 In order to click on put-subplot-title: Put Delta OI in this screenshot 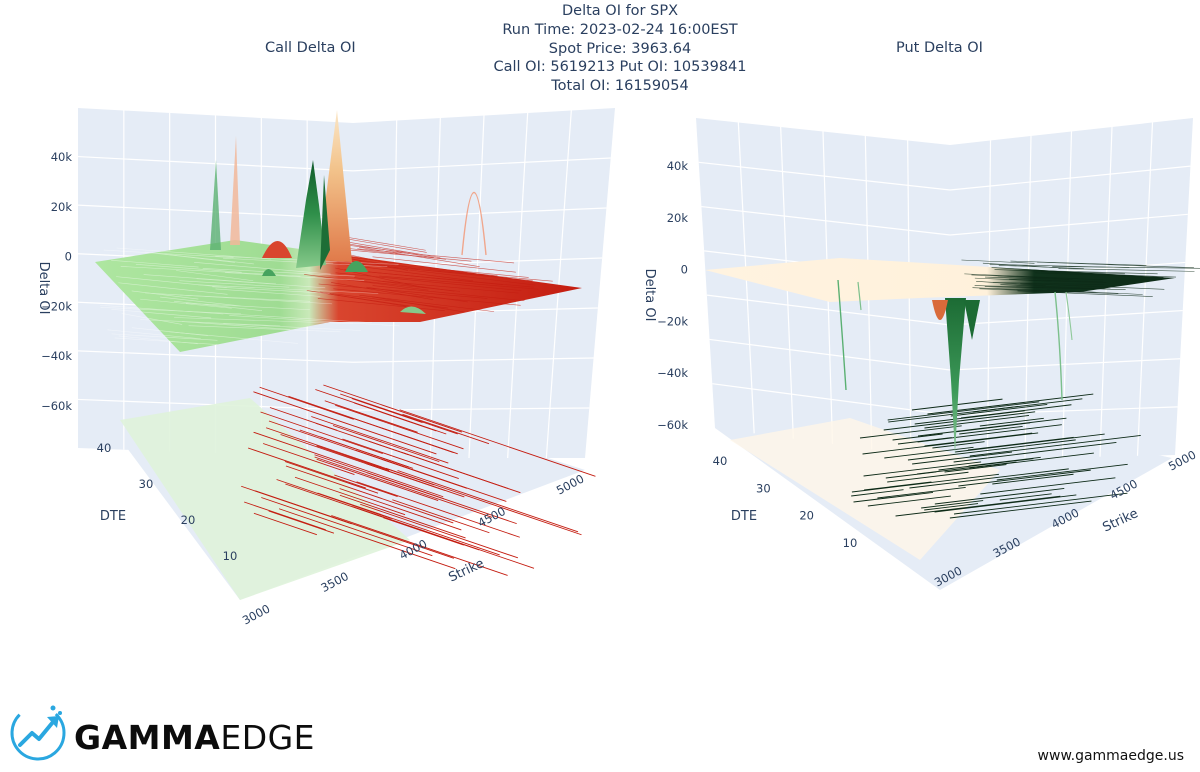, I will do `click(939, 48)`.